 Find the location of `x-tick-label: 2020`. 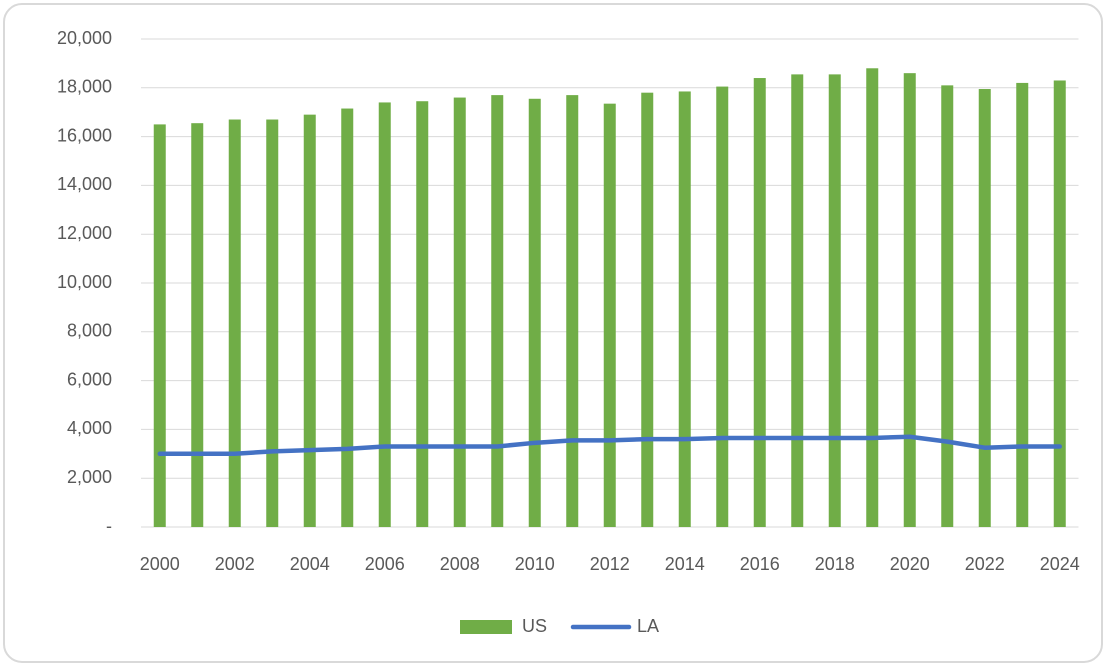

x-tick-label: 2020 is located at coordinates (910, 564).